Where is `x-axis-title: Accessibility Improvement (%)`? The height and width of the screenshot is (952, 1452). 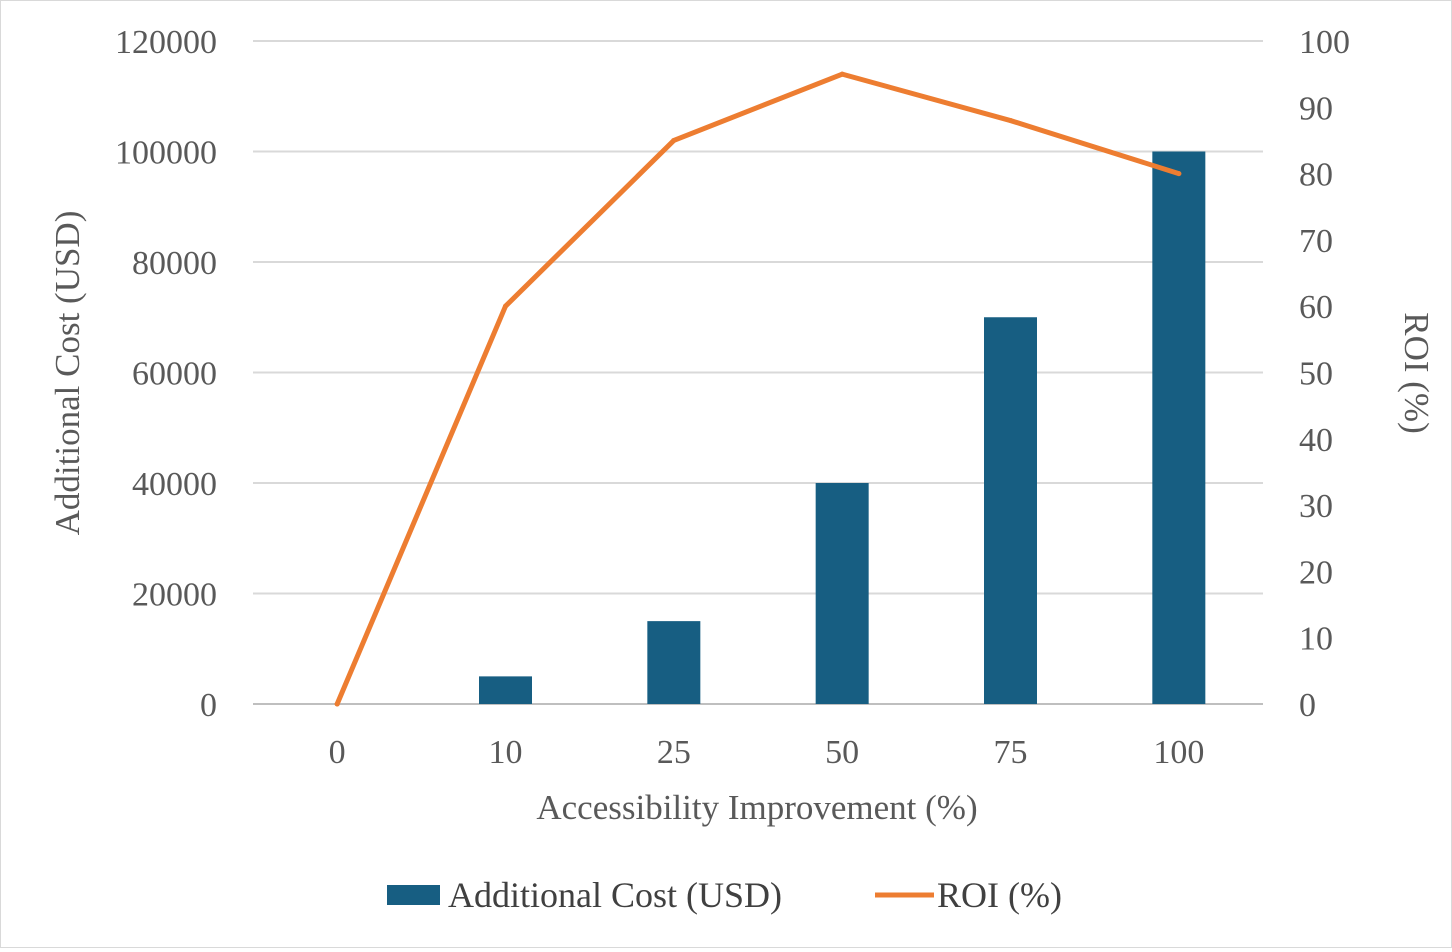
x-axis-title: Accessibility Improvement (%) is located at coordinates (756, 807).